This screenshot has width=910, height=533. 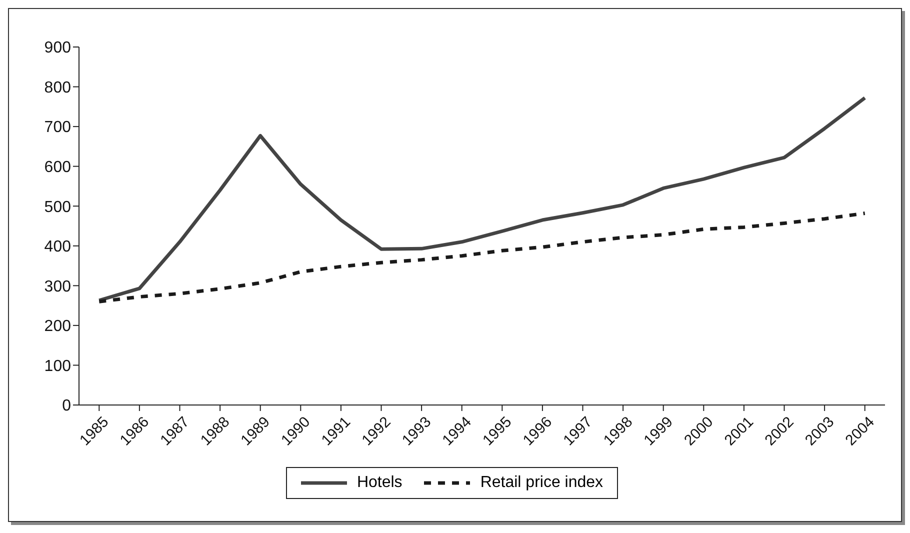 What do you see at coordinates (482, 258) in the screenshot?
I see `line-series` at bounding box center [482, 258].